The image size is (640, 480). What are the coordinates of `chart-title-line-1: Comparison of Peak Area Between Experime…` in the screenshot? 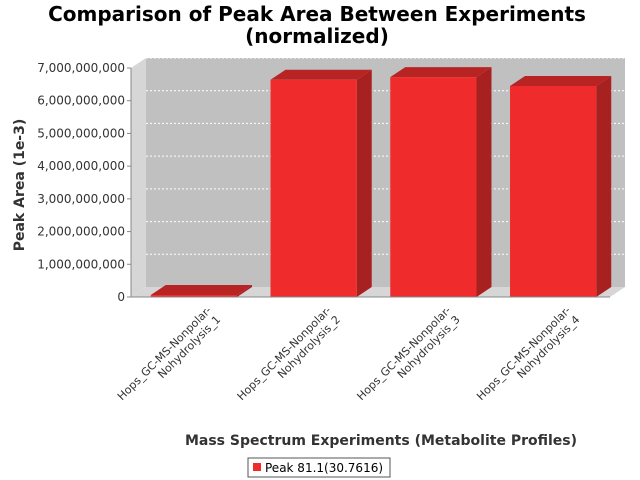 It's located at (317, 14).